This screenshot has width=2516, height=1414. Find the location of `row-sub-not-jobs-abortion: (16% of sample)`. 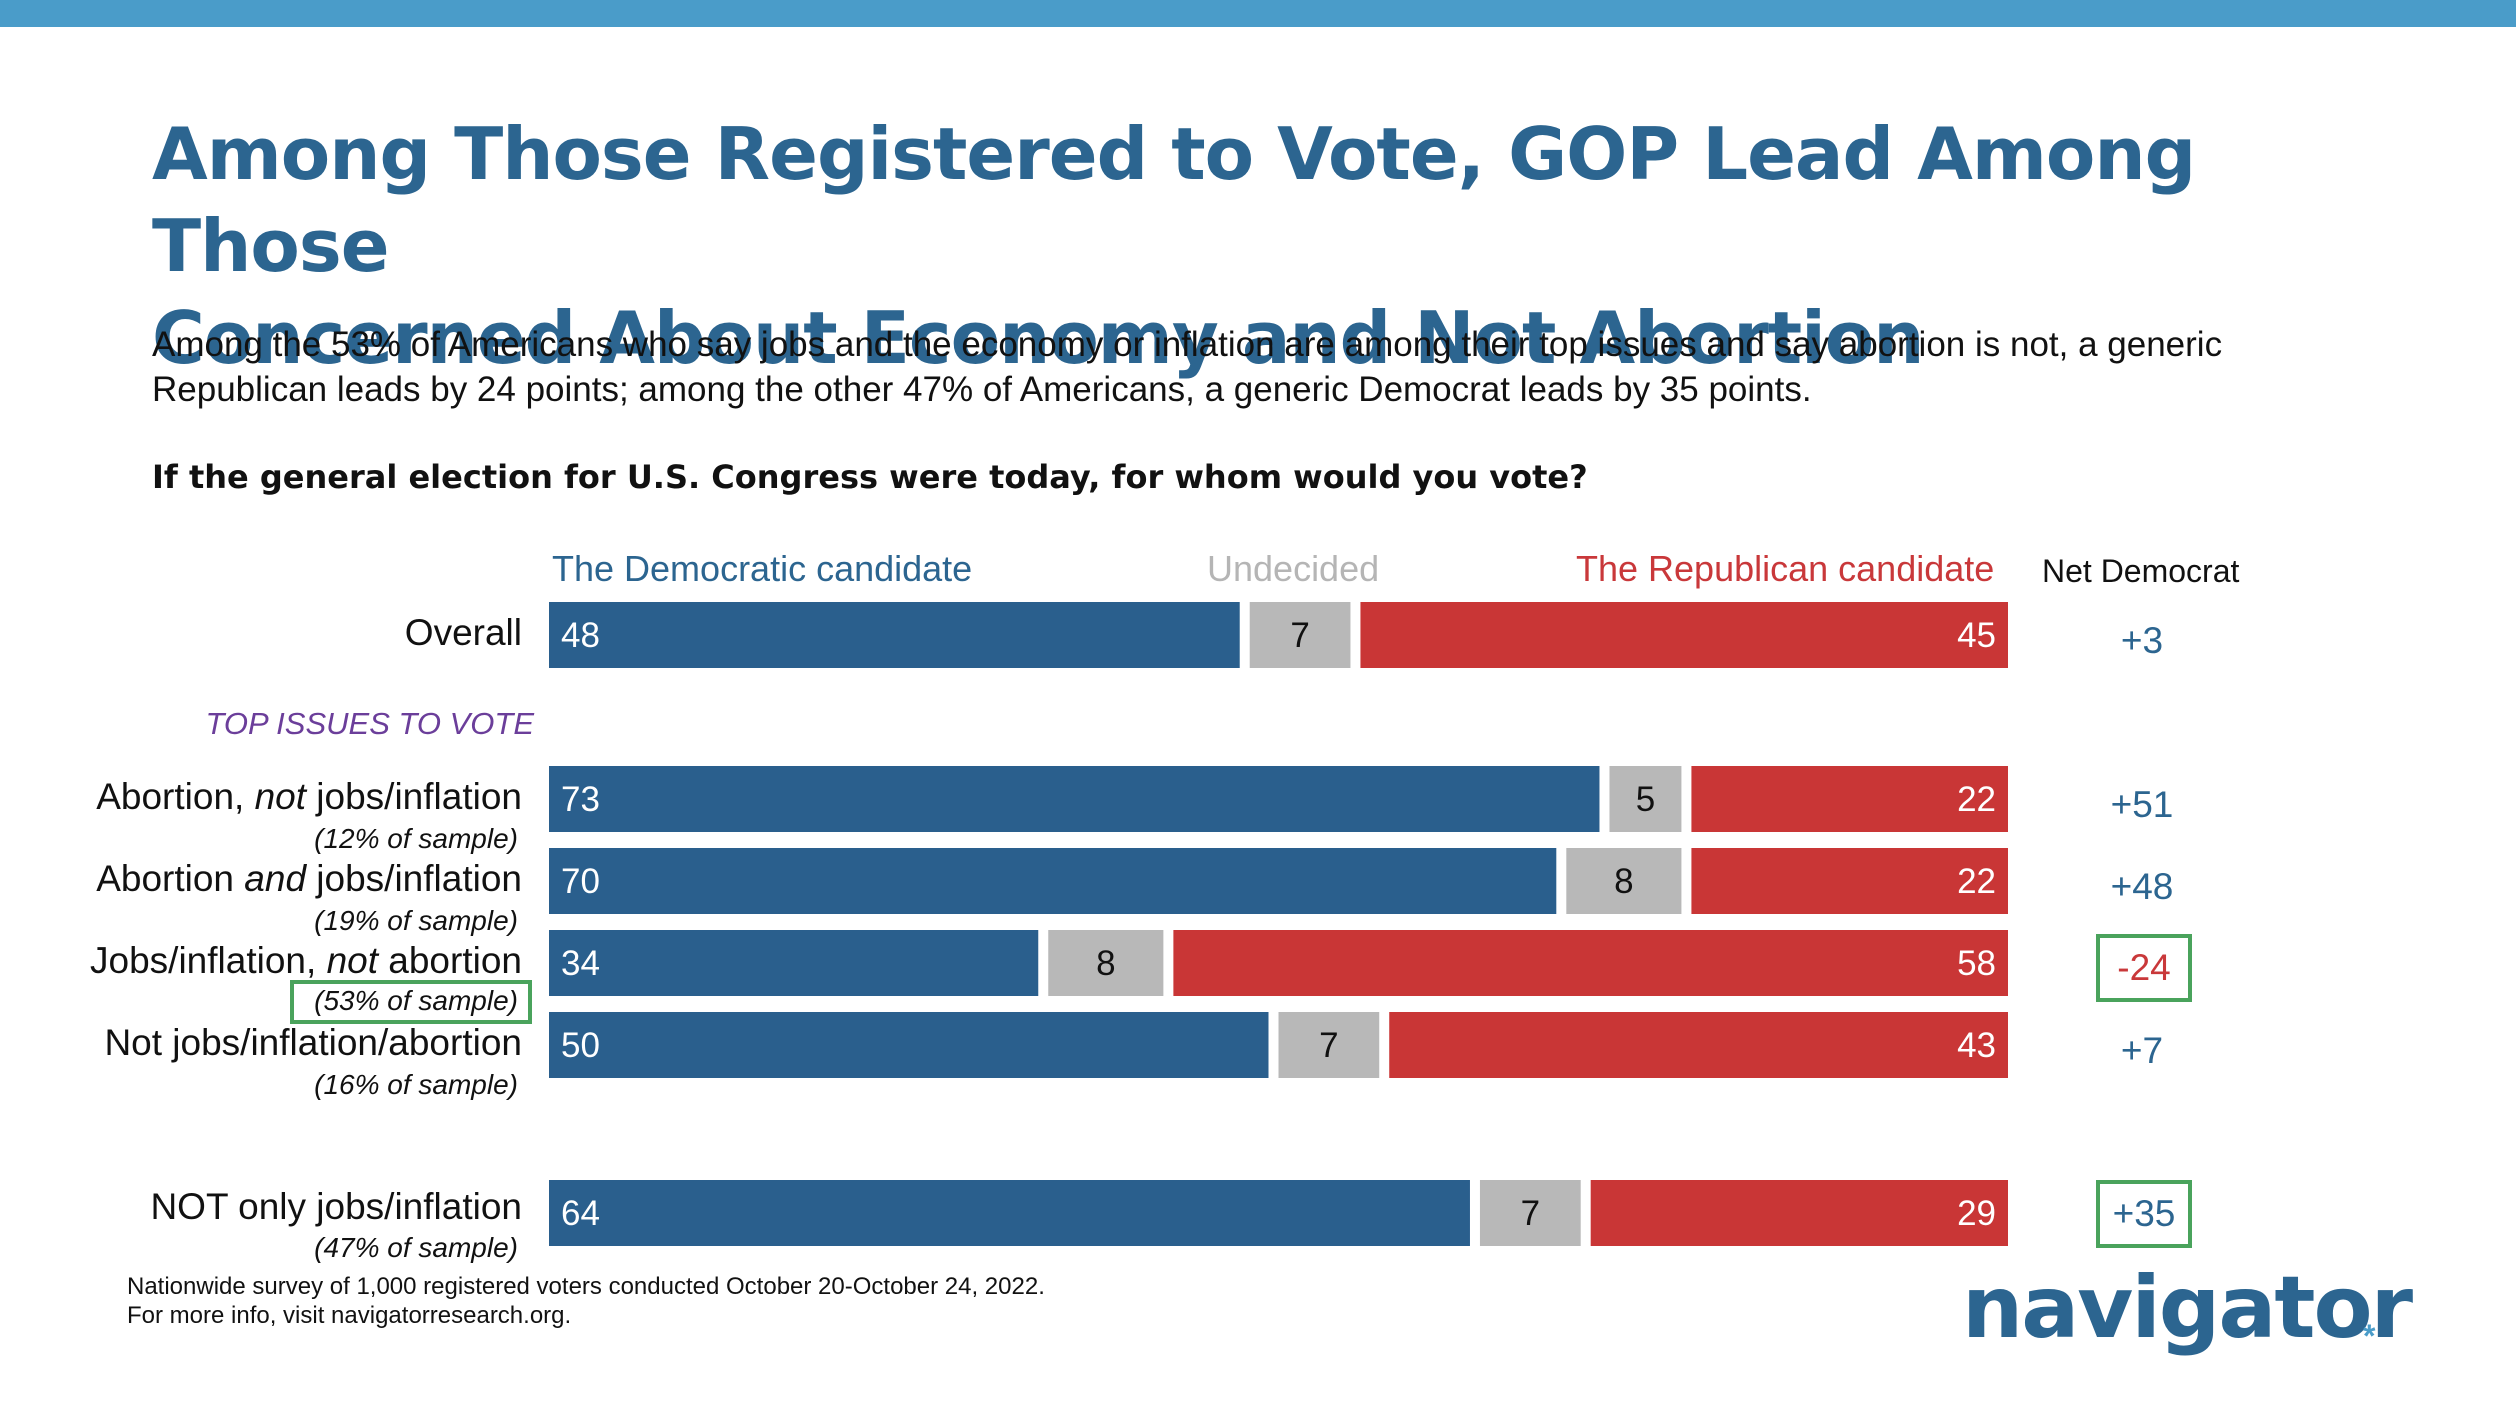

row-sub-not-jobs-abortion: (16% of sample) is located at coordinates (416, 1084).